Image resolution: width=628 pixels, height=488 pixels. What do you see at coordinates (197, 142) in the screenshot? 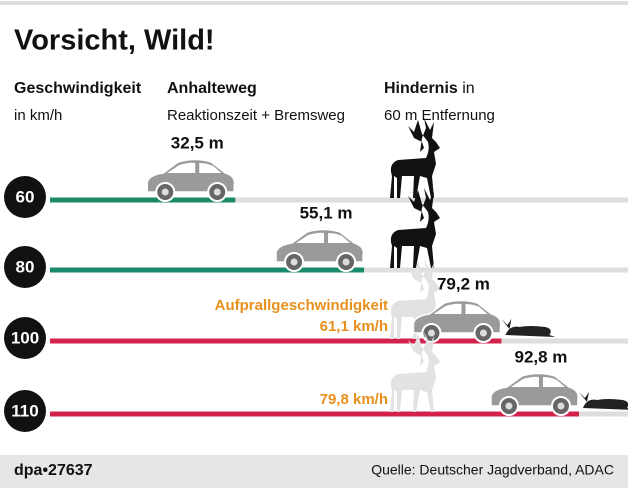
I see `value-label: 32,5 m` at bounding box center [197, 142].